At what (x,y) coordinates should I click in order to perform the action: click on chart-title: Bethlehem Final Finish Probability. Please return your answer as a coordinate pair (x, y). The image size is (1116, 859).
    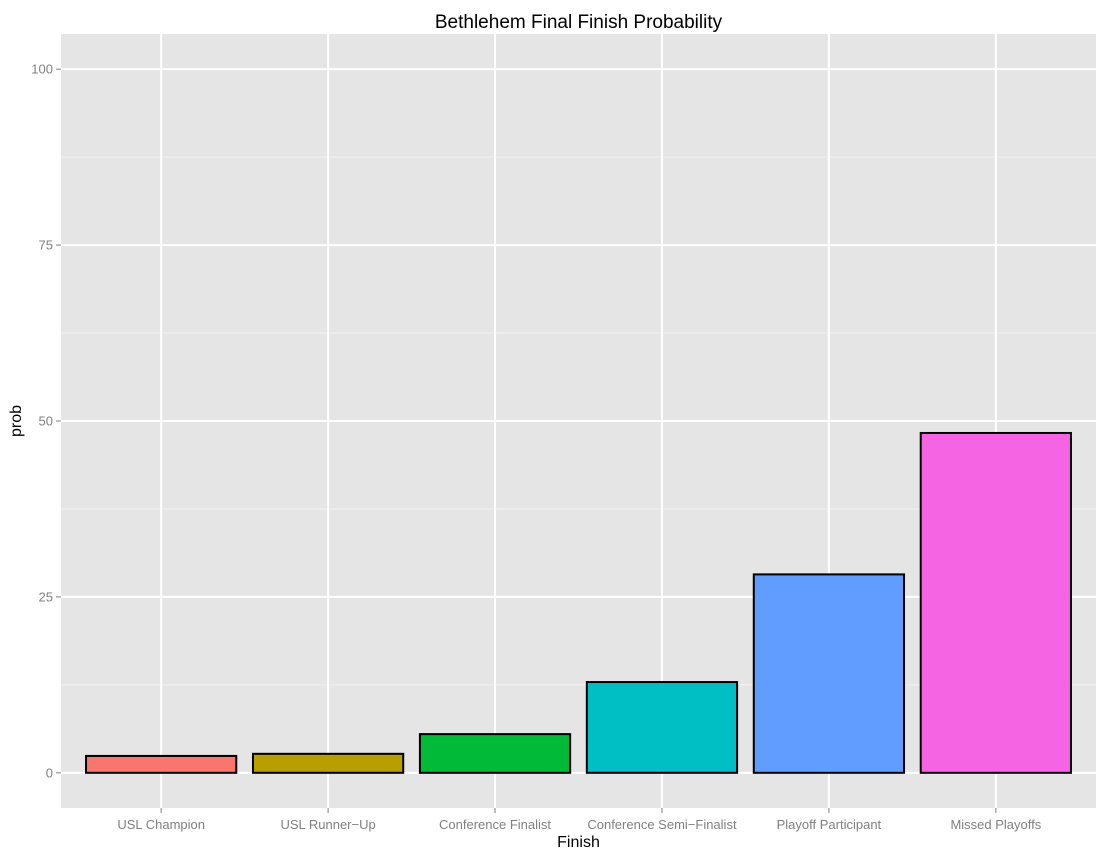
    Looking at the image, I should click on (579, 22).